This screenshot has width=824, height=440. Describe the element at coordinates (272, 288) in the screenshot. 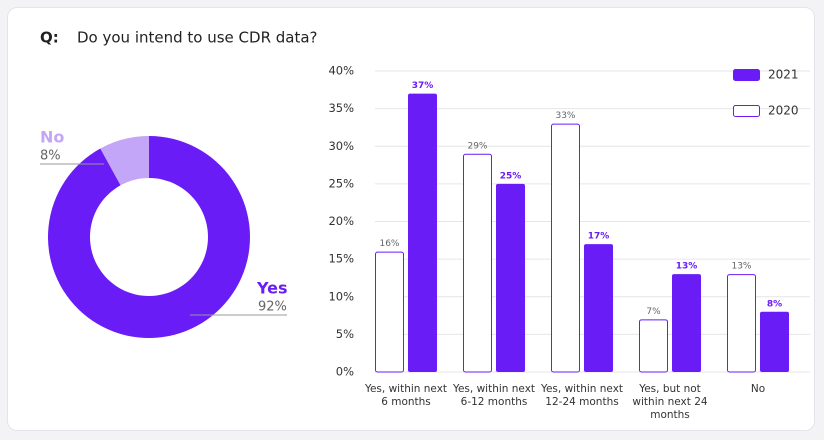

I see `slice-name: Yes` at that location.